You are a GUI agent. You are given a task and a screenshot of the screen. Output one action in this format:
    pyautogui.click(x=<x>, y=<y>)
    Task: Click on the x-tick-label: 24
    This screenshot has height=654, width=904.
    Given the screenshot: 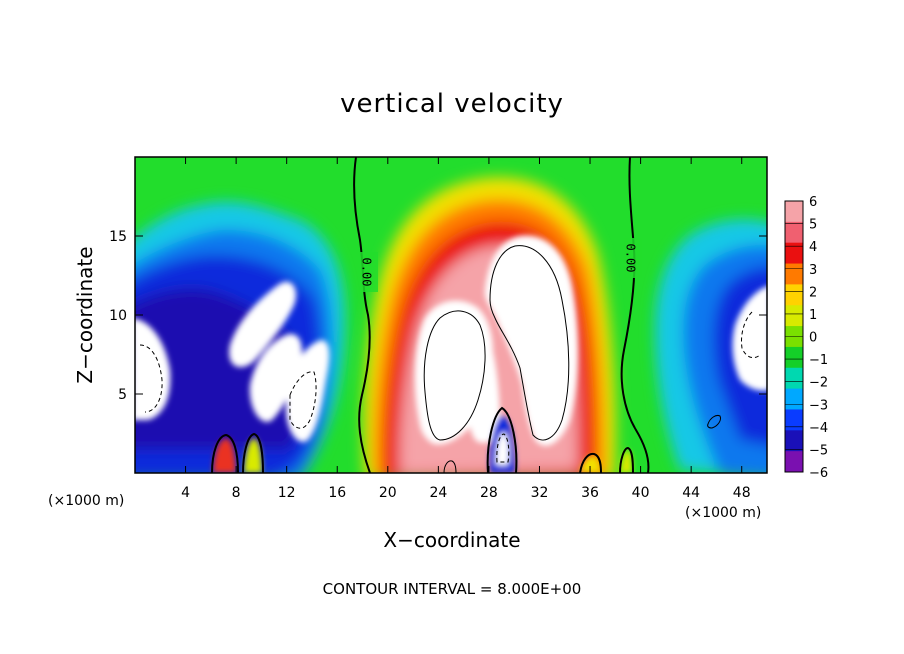 What is the action you would take?
    pyautogui.click(x=438, y=493)
    